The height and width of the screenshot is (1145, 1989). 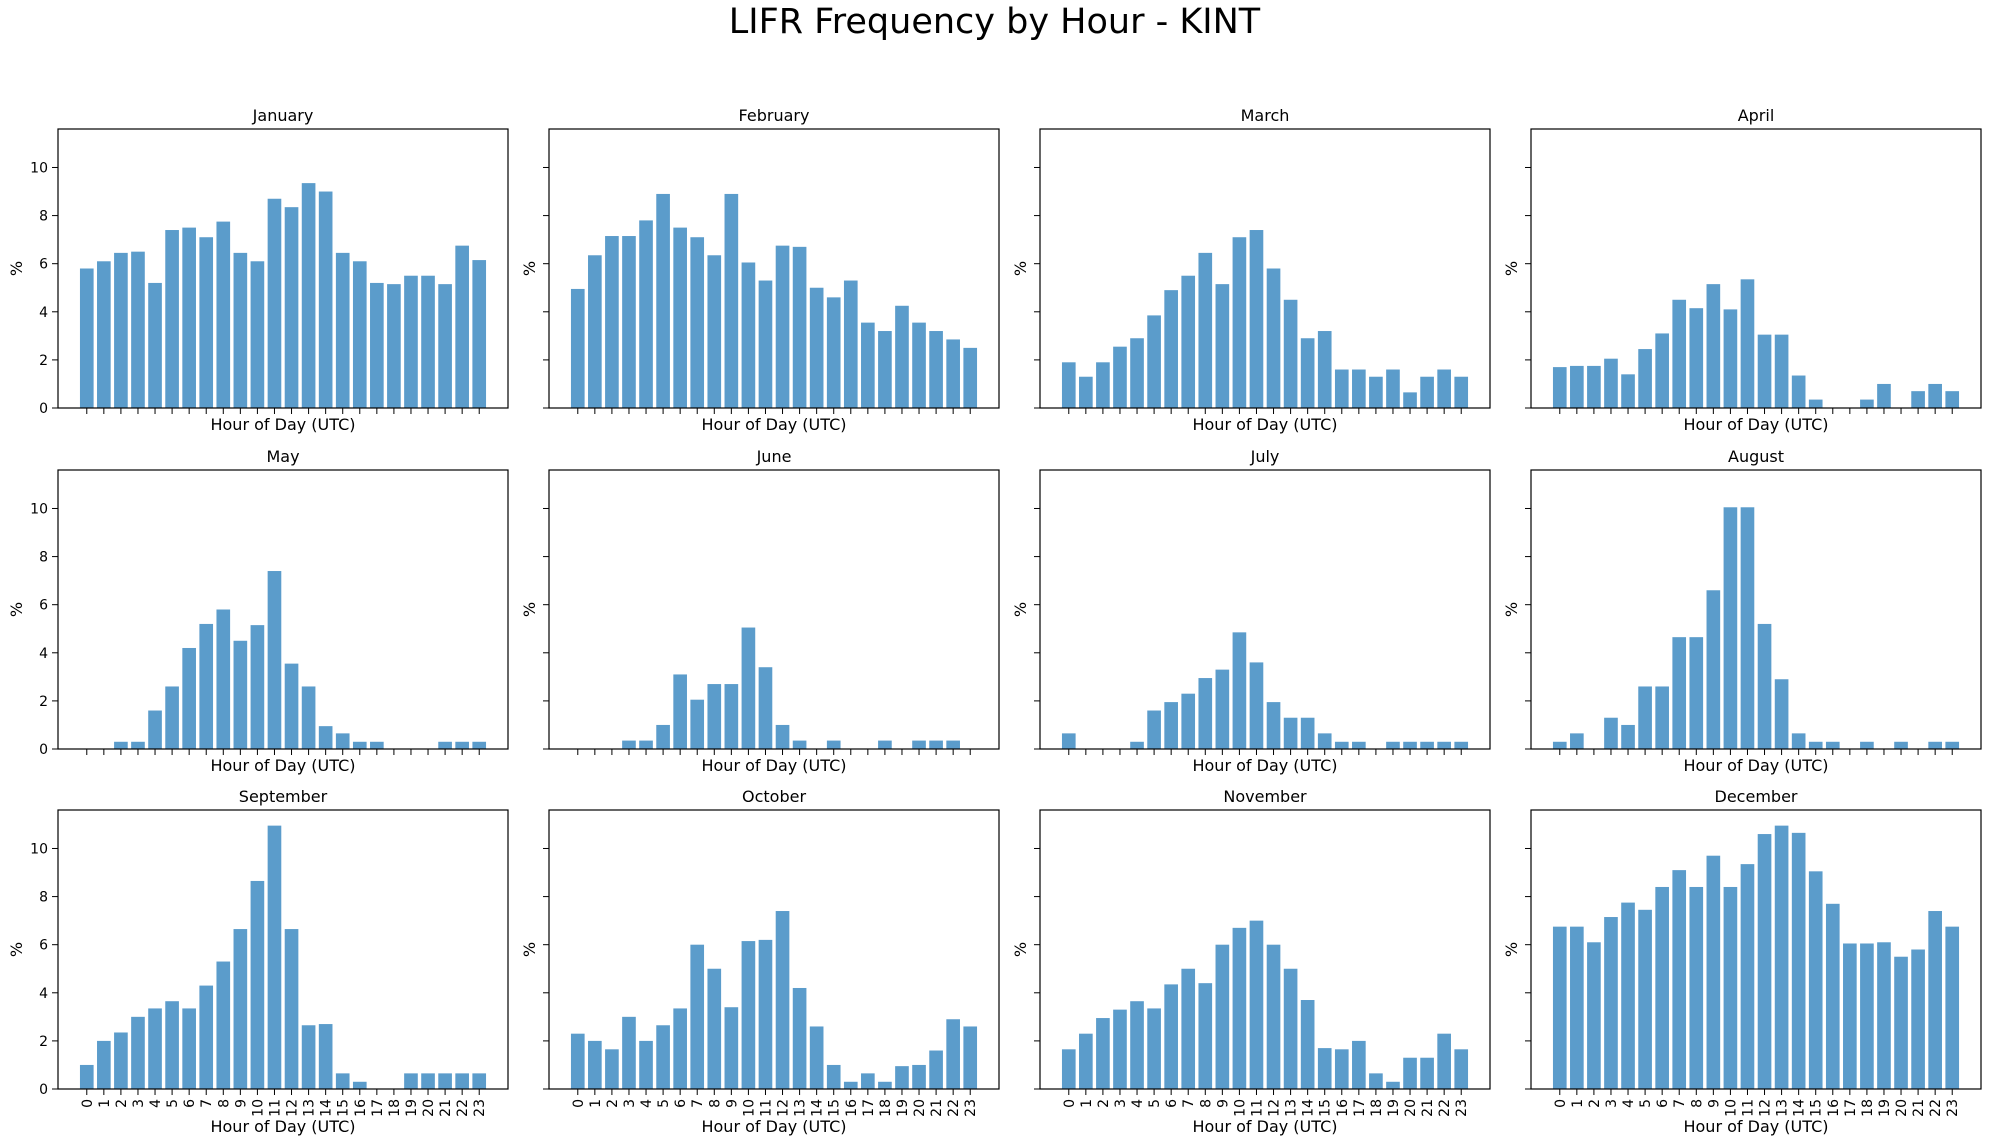 What do you see at coordinates (1731, 1108) in the screenshot?
I see `x-tick-label: 10` at bounding box center [1731, 1108].